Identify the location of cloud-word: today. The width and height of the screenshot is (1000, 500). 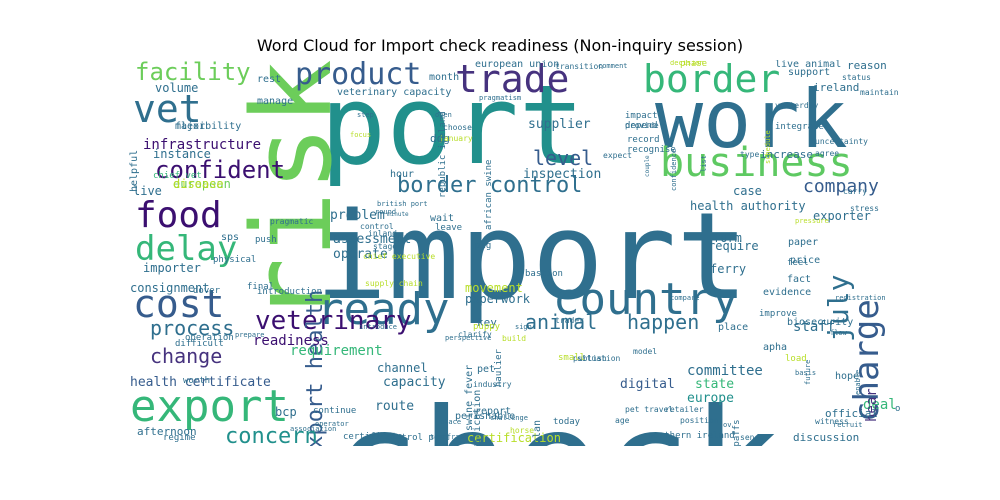
(567, 422).